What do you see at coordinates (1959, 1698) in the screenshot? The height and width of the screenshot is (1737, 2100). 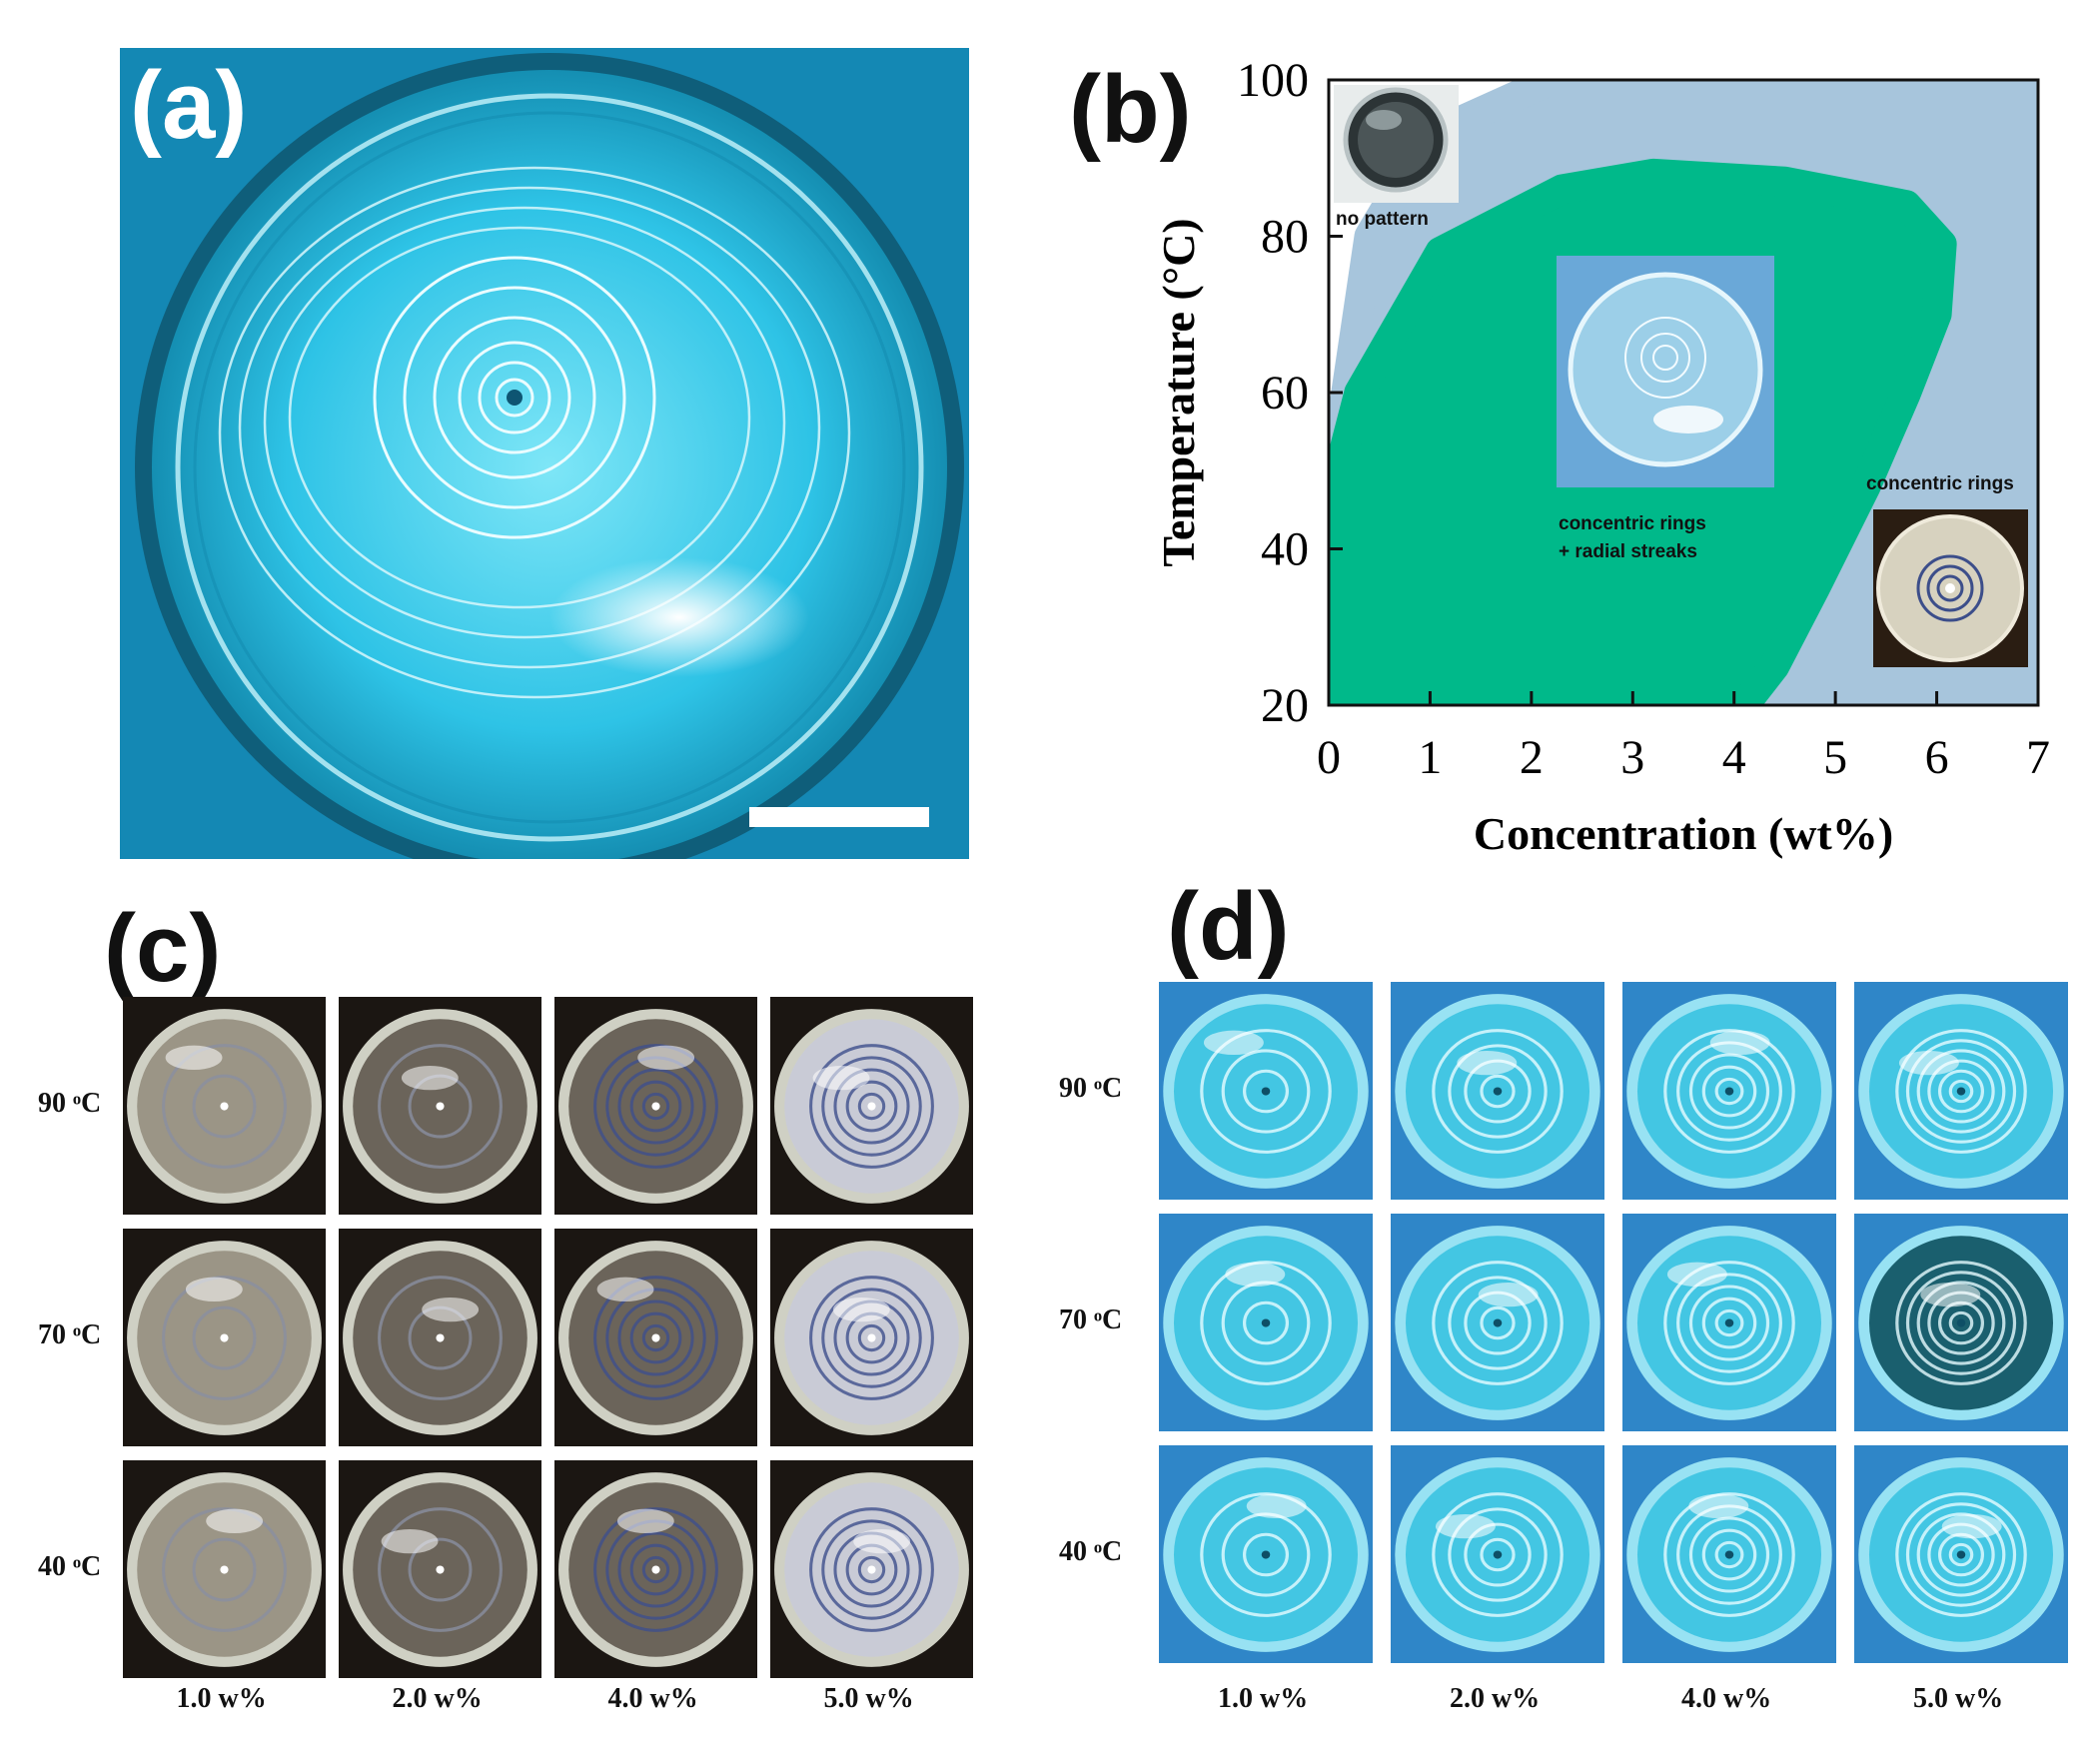 I see `grid_d-col-label: 5.0 w%` at bounding box center [1959, 1698].